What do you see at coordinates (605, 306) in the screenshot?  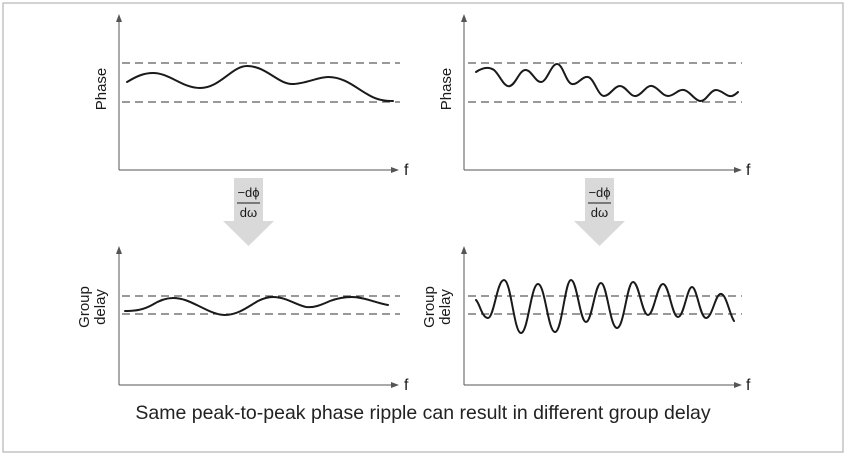 I see `group-delay-curve-large` at bounding box center [605, 306].